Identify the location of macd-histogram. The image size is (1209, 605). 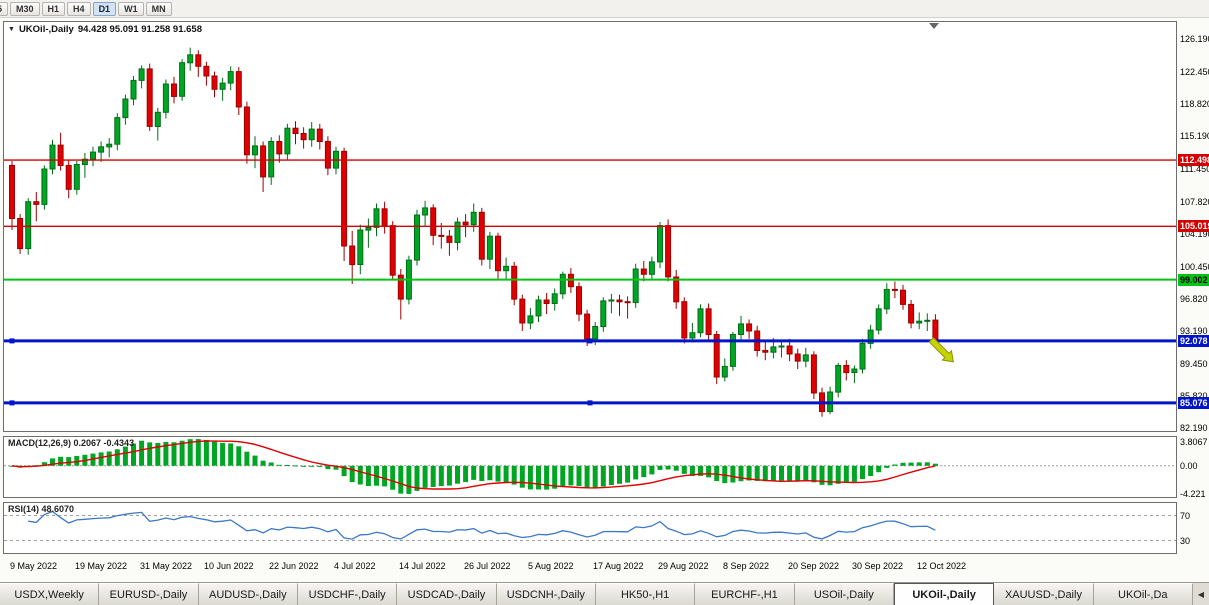
(473, 466).